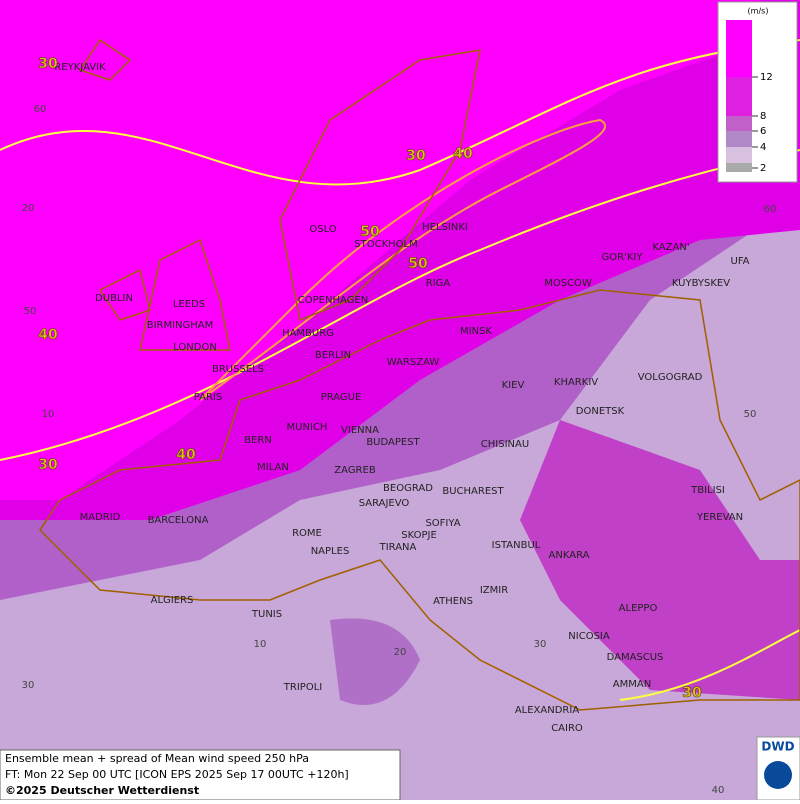 The height and width of the screenshot is (804, 800). I want to click on city-label: OSLO, so click(322, 229).